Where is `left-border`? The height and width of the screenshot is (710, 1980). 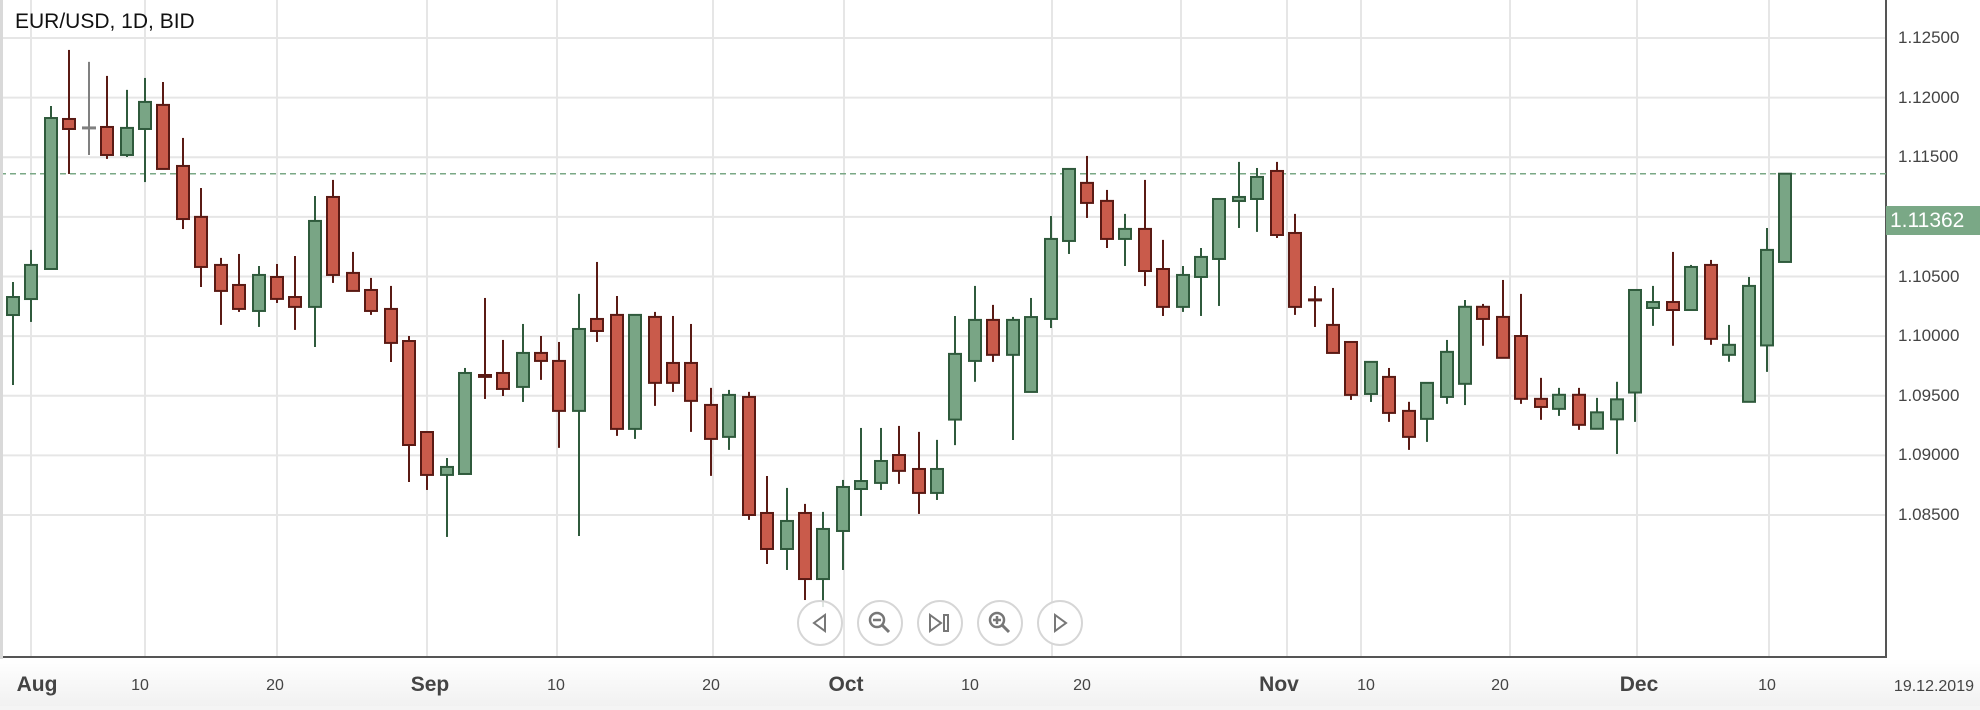
left-border is located at coordinates (1, 329).